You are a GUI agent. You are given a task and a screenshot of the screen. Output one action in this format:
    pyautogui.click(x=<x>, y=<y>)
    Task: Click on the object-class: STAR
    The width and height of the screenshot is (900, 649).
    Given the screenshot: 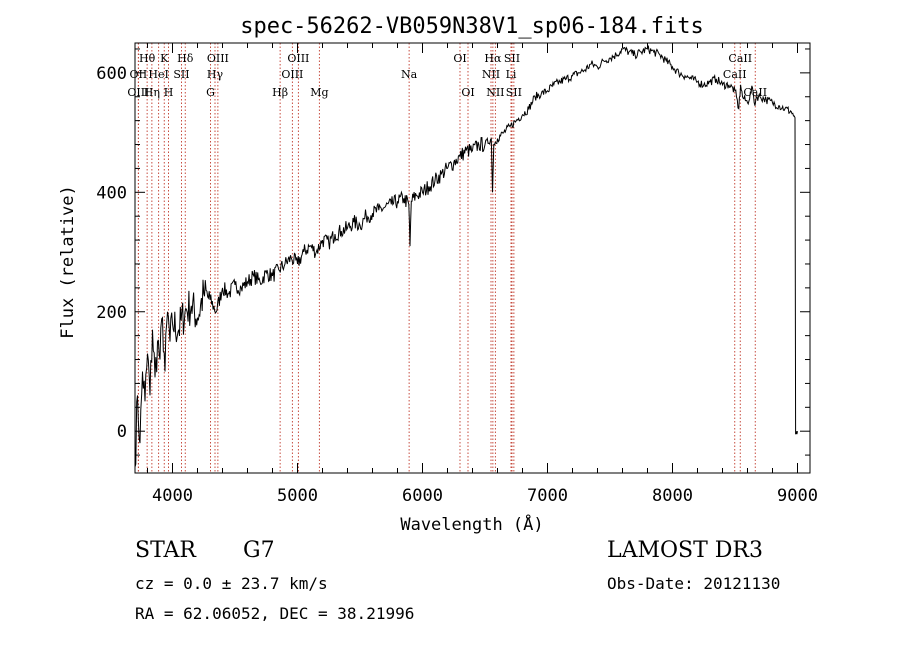 What is the action you would take?
    pyautogui.click(x=165, y=550)
    